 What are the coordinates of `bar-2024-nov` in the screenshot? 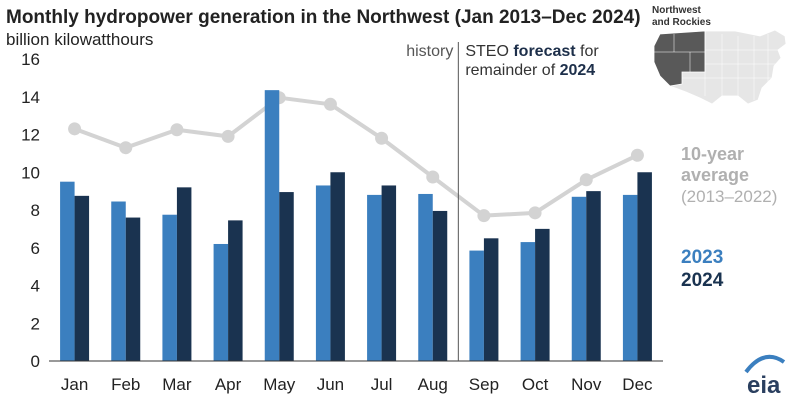 It's located at (593, 276).